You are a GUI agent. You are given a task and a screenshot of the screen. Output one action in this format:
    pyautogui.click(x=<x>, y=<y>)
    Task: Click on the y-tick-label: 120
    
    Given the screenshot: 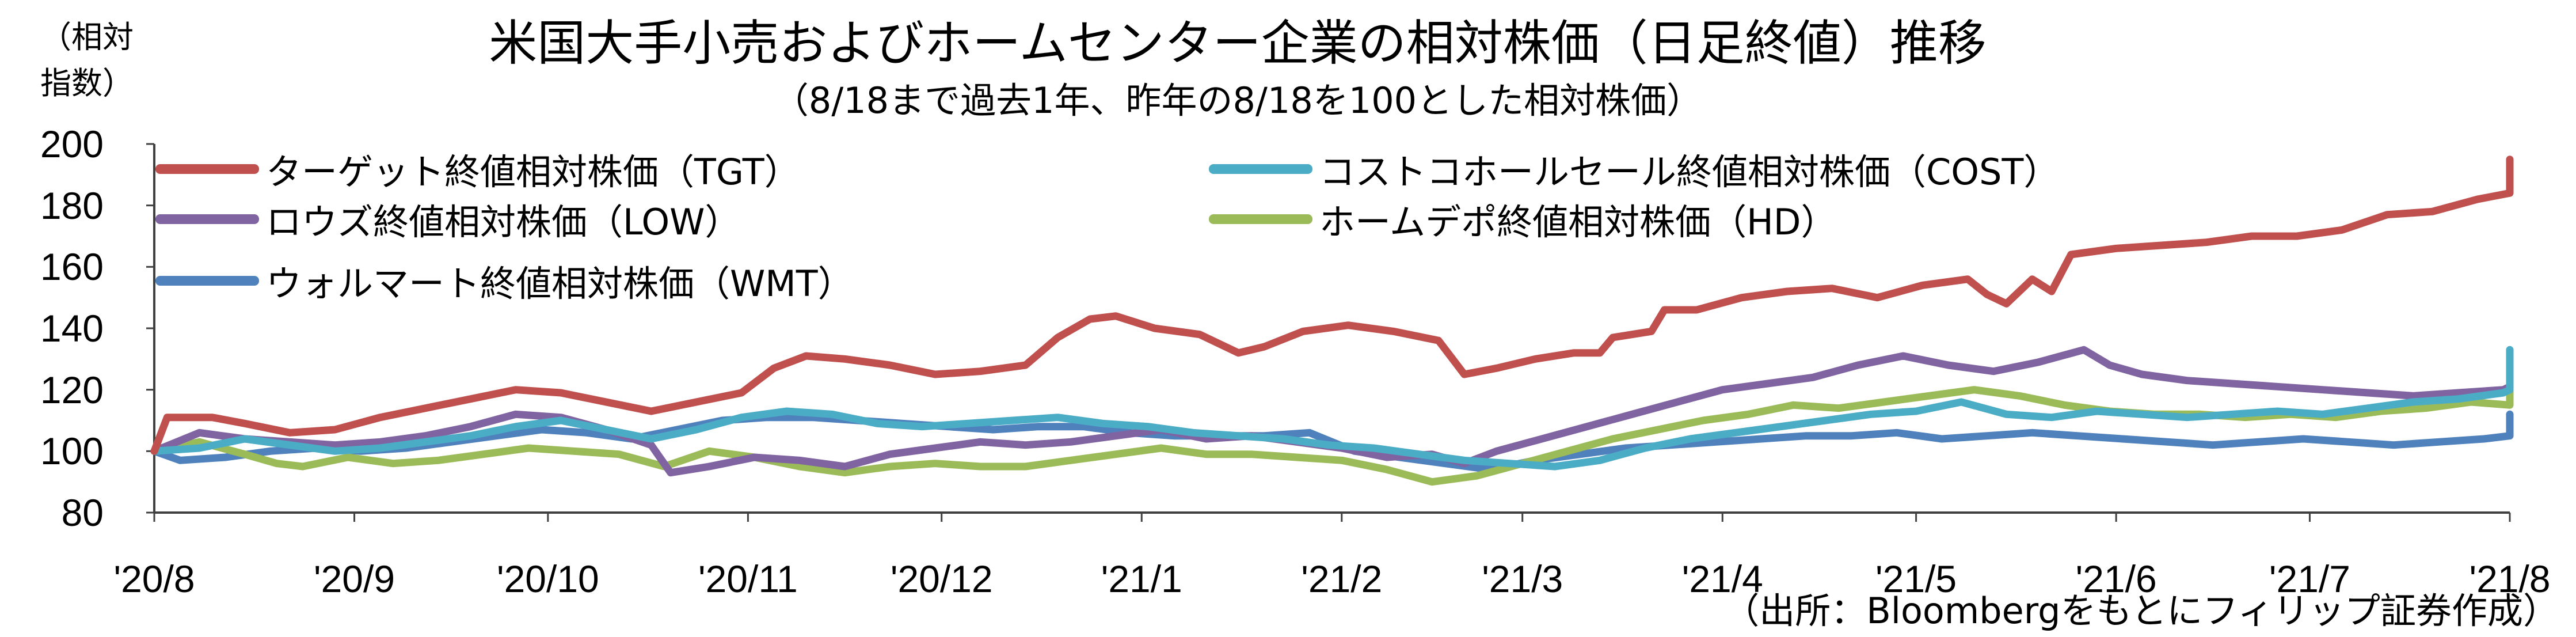 What is the action you would take?
    pyautogui.click(x=72, y=389)
    